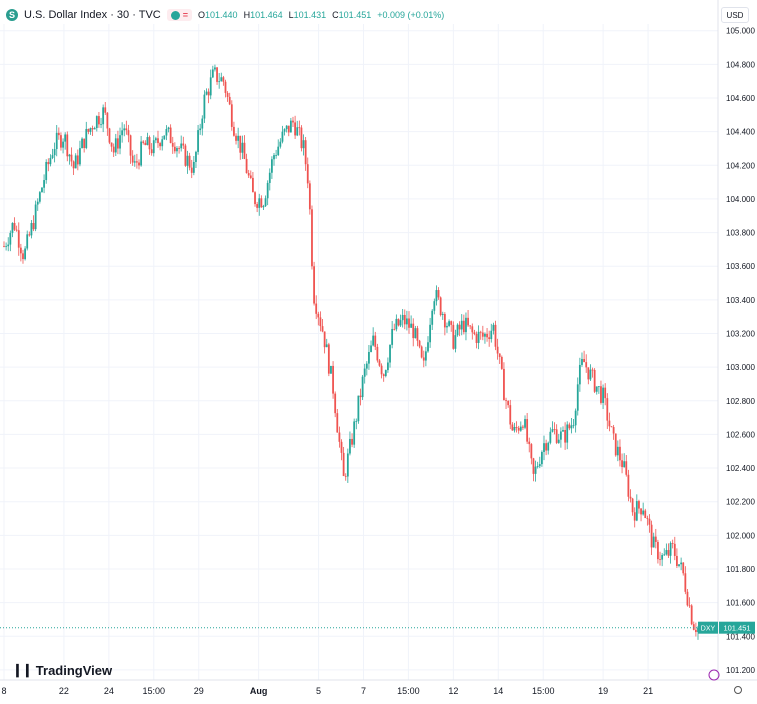  I want to click on price-tick-label: 104.800, so click(740, 64).